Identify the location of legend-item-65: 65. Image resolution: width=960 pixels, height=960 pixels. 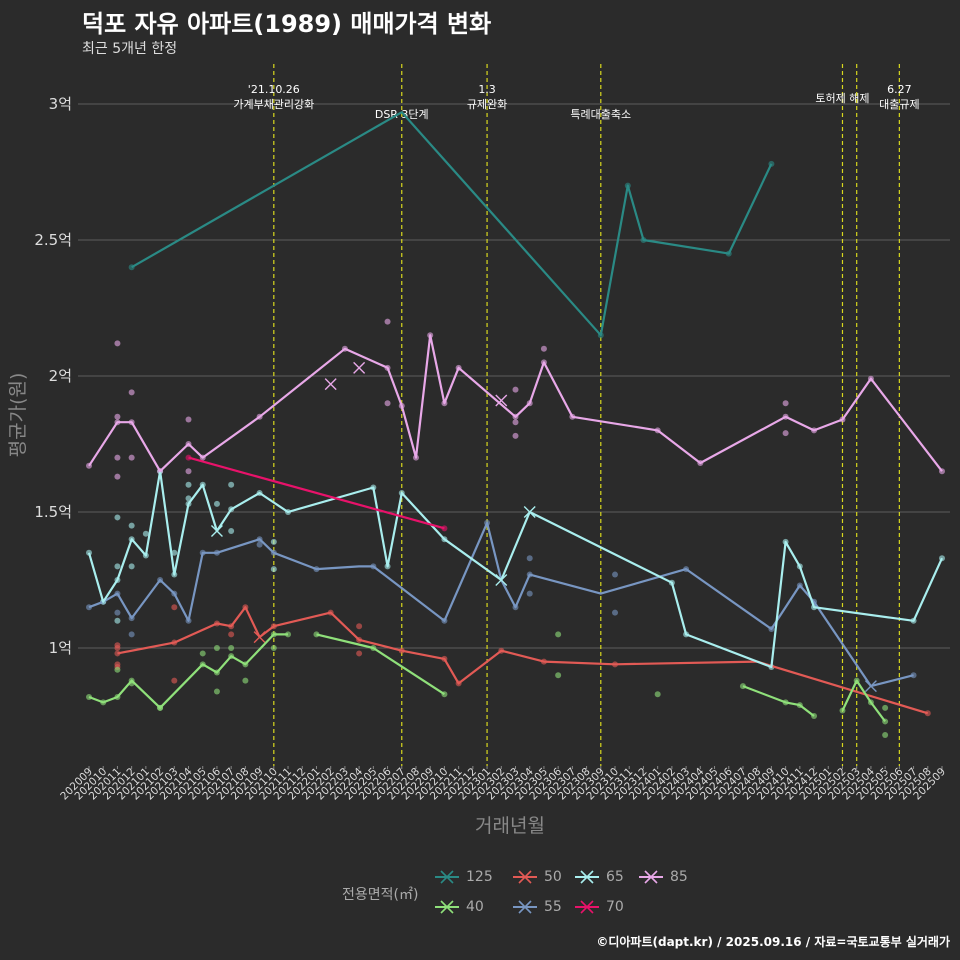
(599, 877).